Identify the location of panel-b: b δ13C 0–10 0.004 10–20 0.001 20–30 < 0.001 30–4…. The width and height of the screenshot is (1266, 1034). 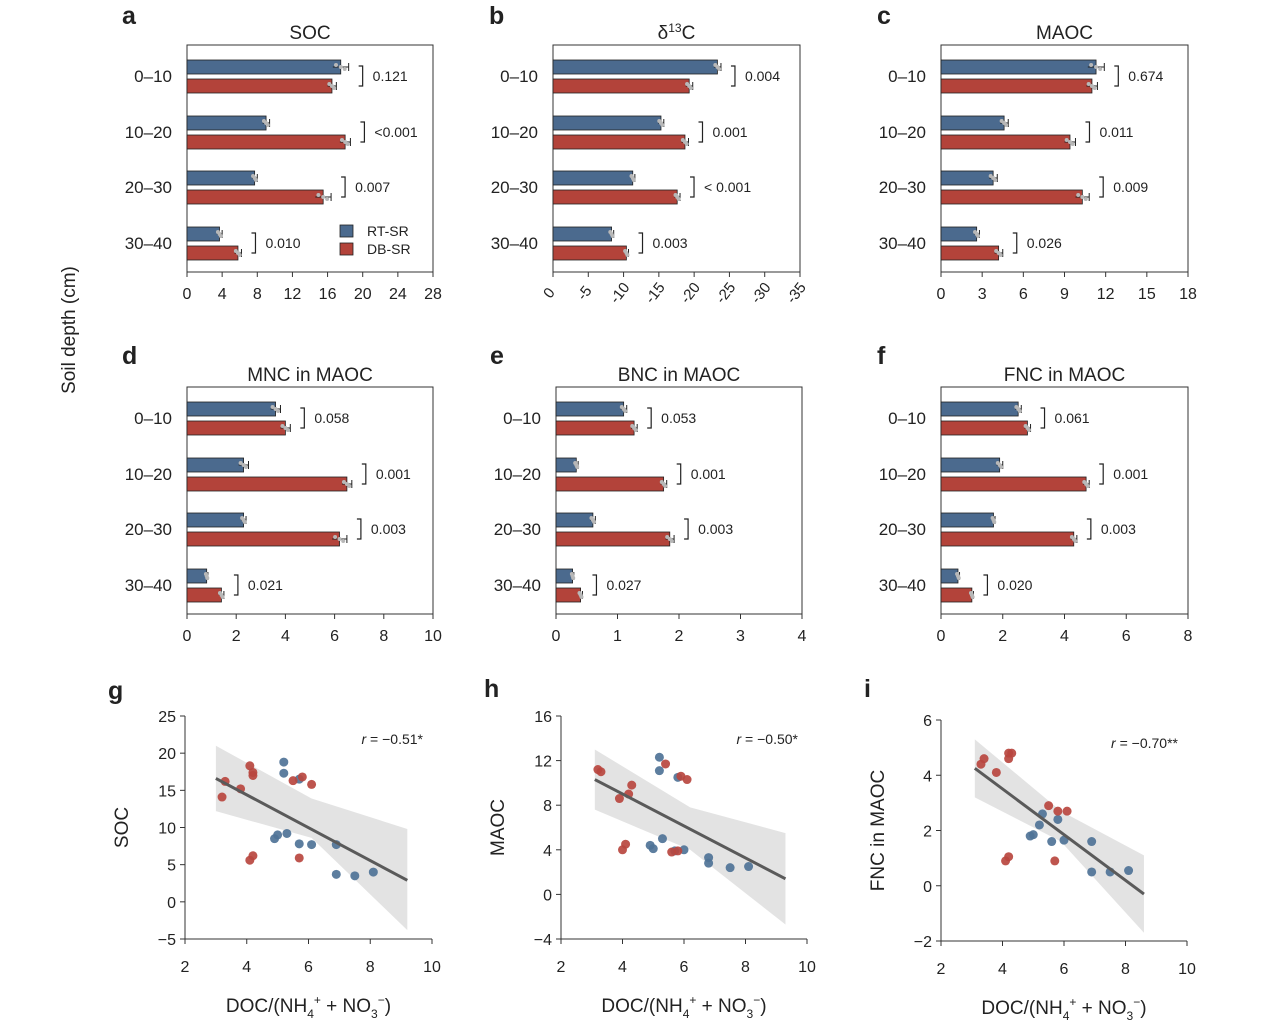
(649, 154).